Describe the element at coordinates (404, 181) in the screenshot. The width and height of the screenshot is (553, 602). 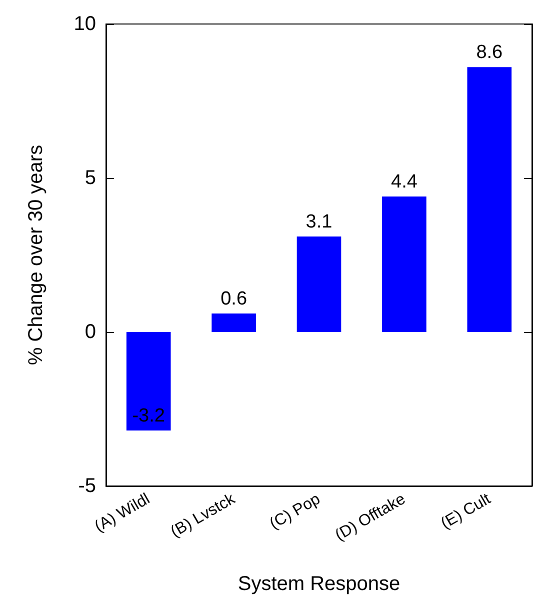
I see `data-label: 4.4` at that location.